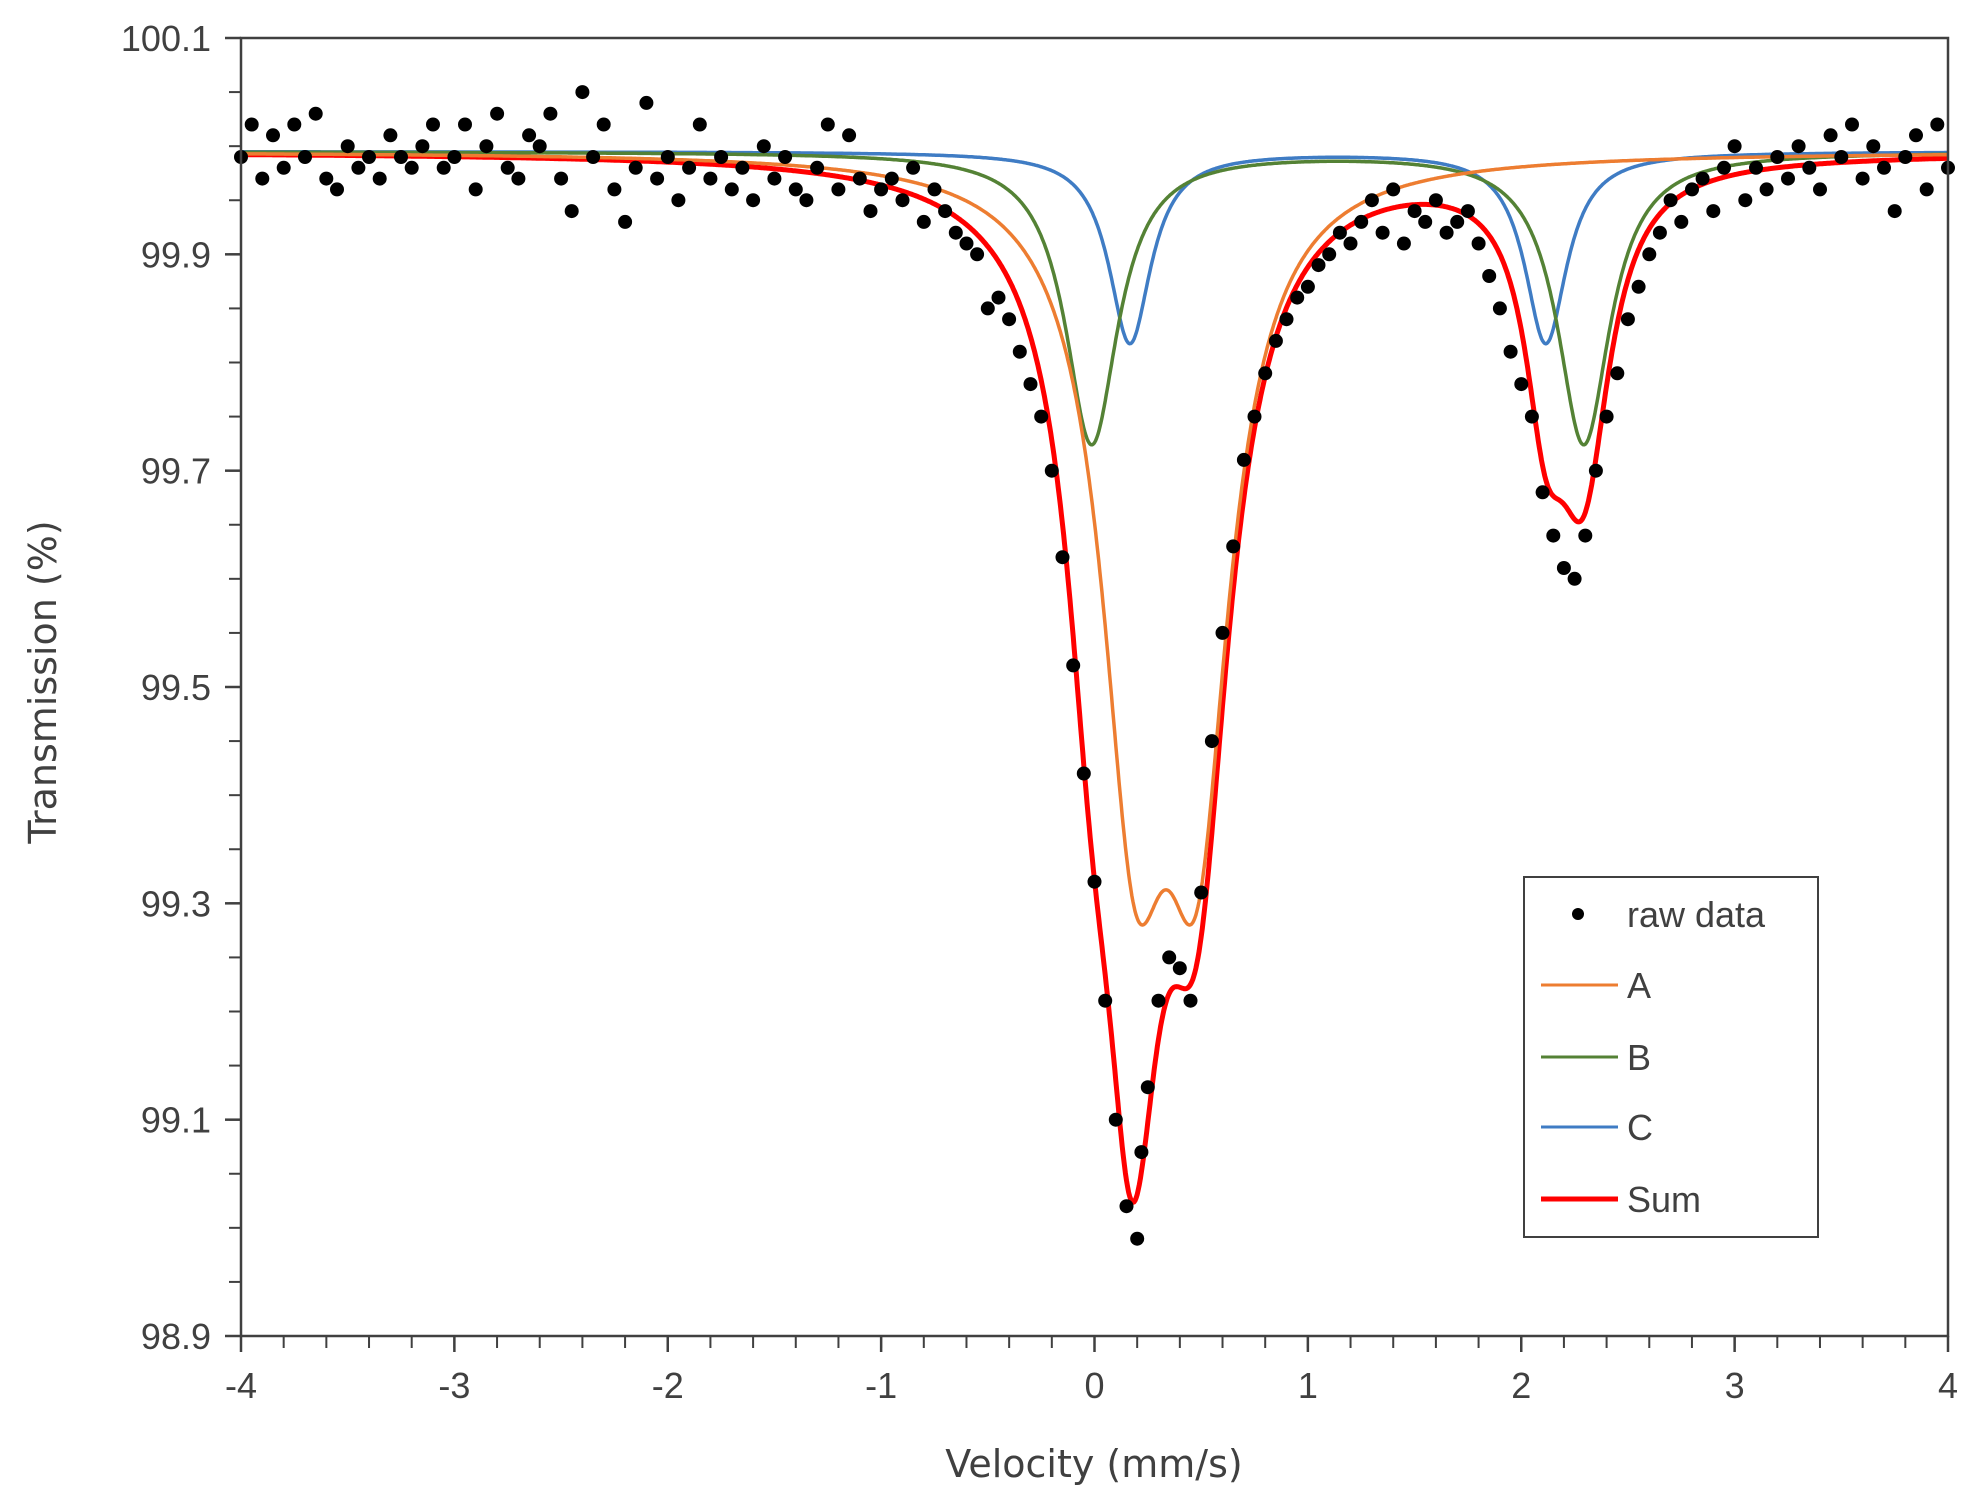 This screenshot has width=1981, height=1508. What do you see at coordinates (1639, 985) in the screenshot?
I see `legend-label-a: A` at bounding box center [1639, 985].